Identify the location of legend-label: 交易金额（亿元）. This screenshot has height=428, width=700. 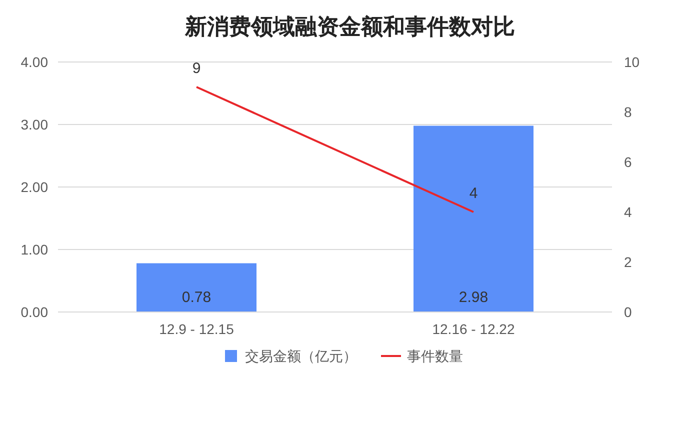
(301, 356).